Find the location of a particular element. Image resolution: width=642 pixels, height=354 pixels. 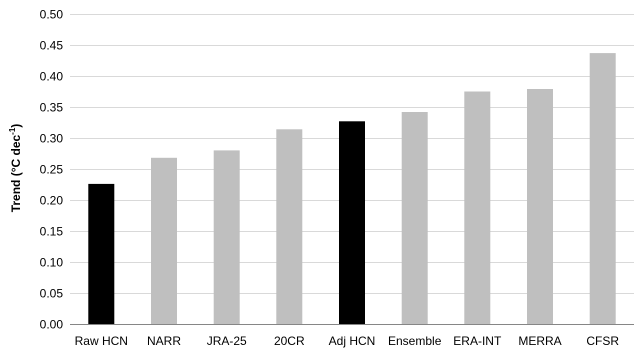

y-tick-label: 0.20 is located at coordinates (52, 201).